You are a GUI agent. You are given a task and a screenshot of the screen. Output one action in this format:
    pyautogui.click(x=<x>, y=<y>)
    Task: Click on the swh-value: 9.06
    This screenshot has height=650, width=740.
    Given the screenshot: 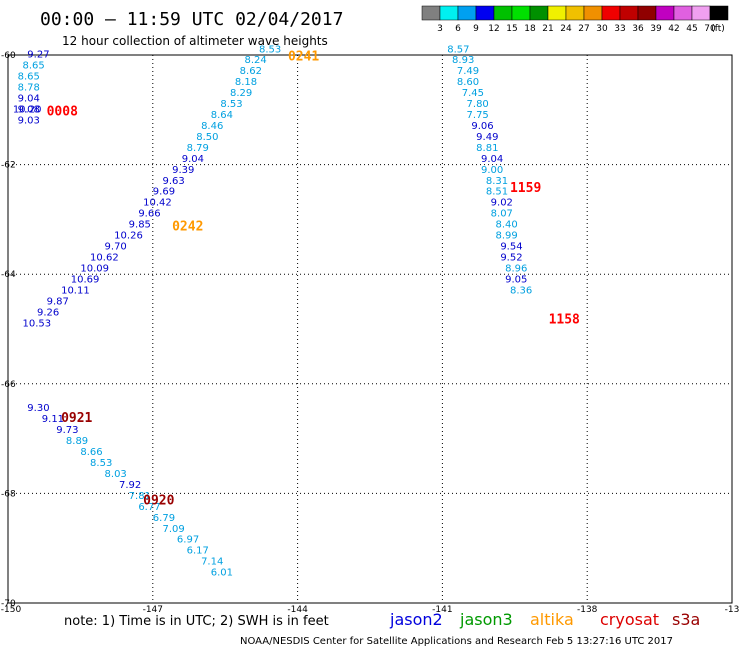 What is the action you would take?
    pyautogui.click(x=482, y=126)
    